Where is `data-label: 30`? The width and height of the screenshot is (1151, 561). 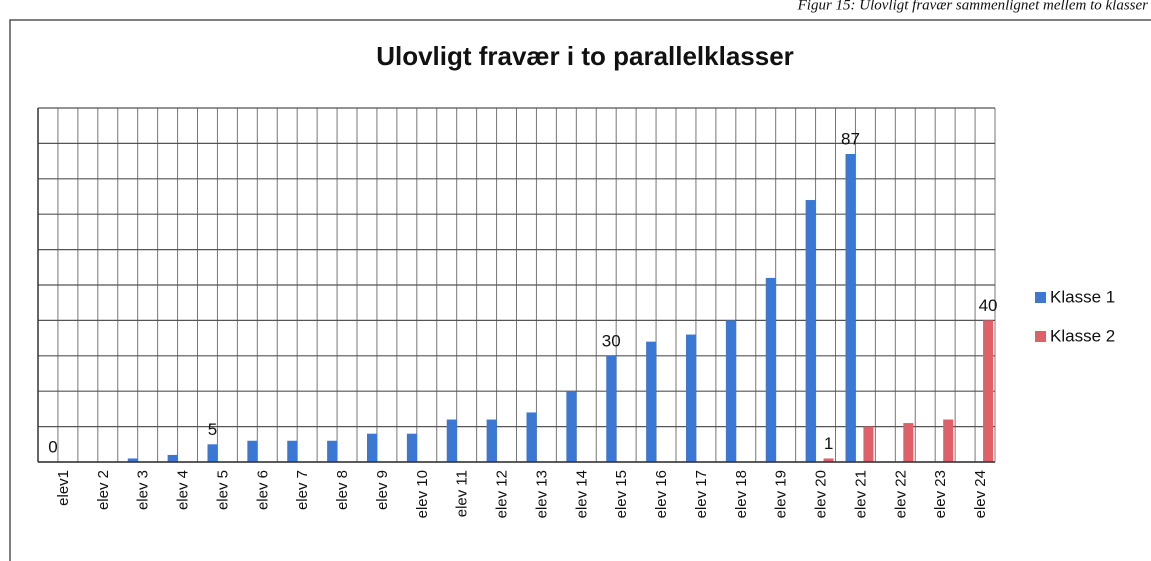 data-label: 30 is located at coordinates (611, 340).